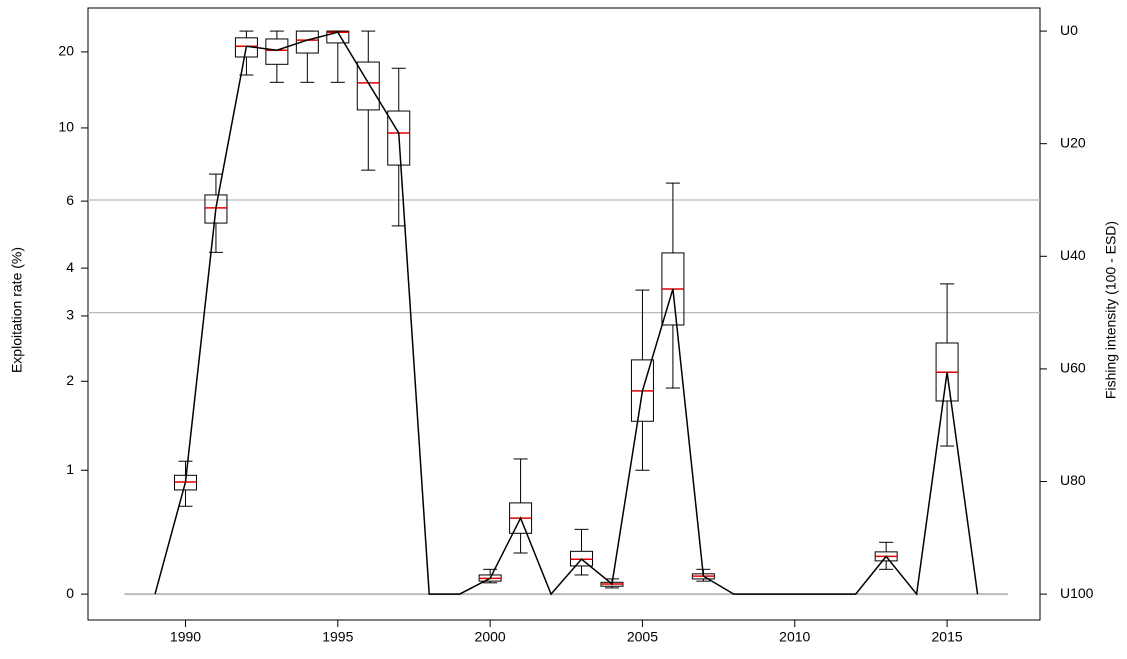 This screenshot has height=659, width=1127. I want to click on y2-tick-label: U60, so click(1073, 368).